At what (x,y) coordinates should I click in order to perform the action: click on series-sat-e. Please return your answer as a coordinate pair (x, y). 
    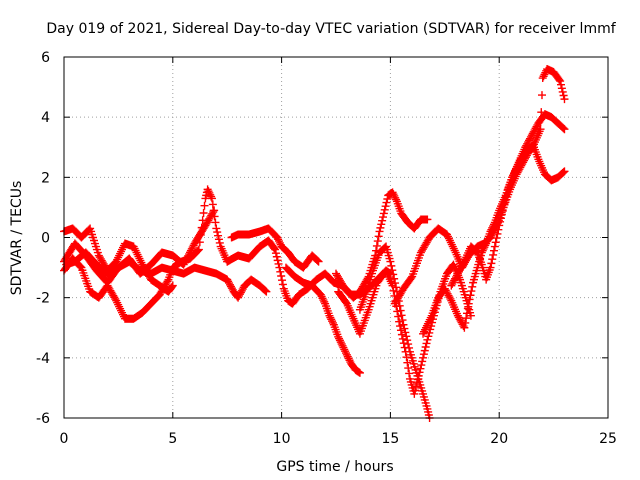
    Looking at the image, I should click on (275, 248).